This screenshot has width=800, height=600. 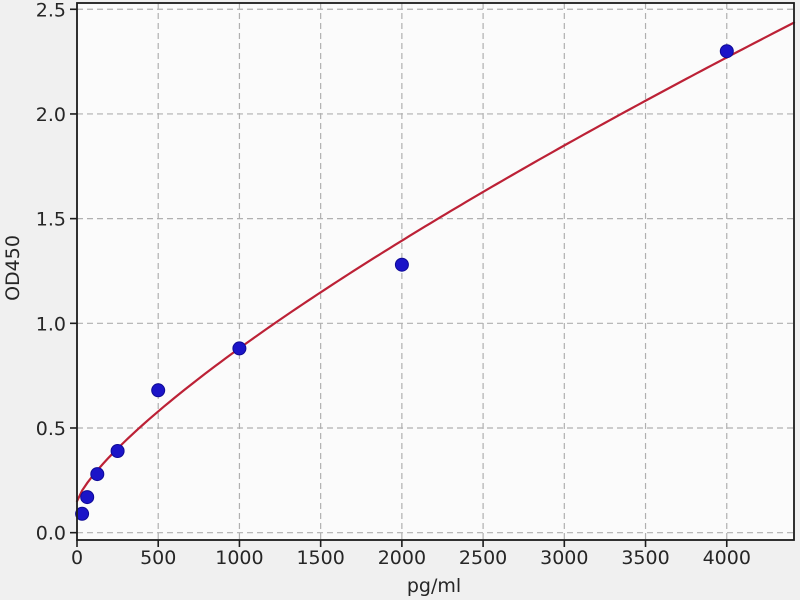 I want to click on x-tick-label: 2000, so click(x=402, y=558).